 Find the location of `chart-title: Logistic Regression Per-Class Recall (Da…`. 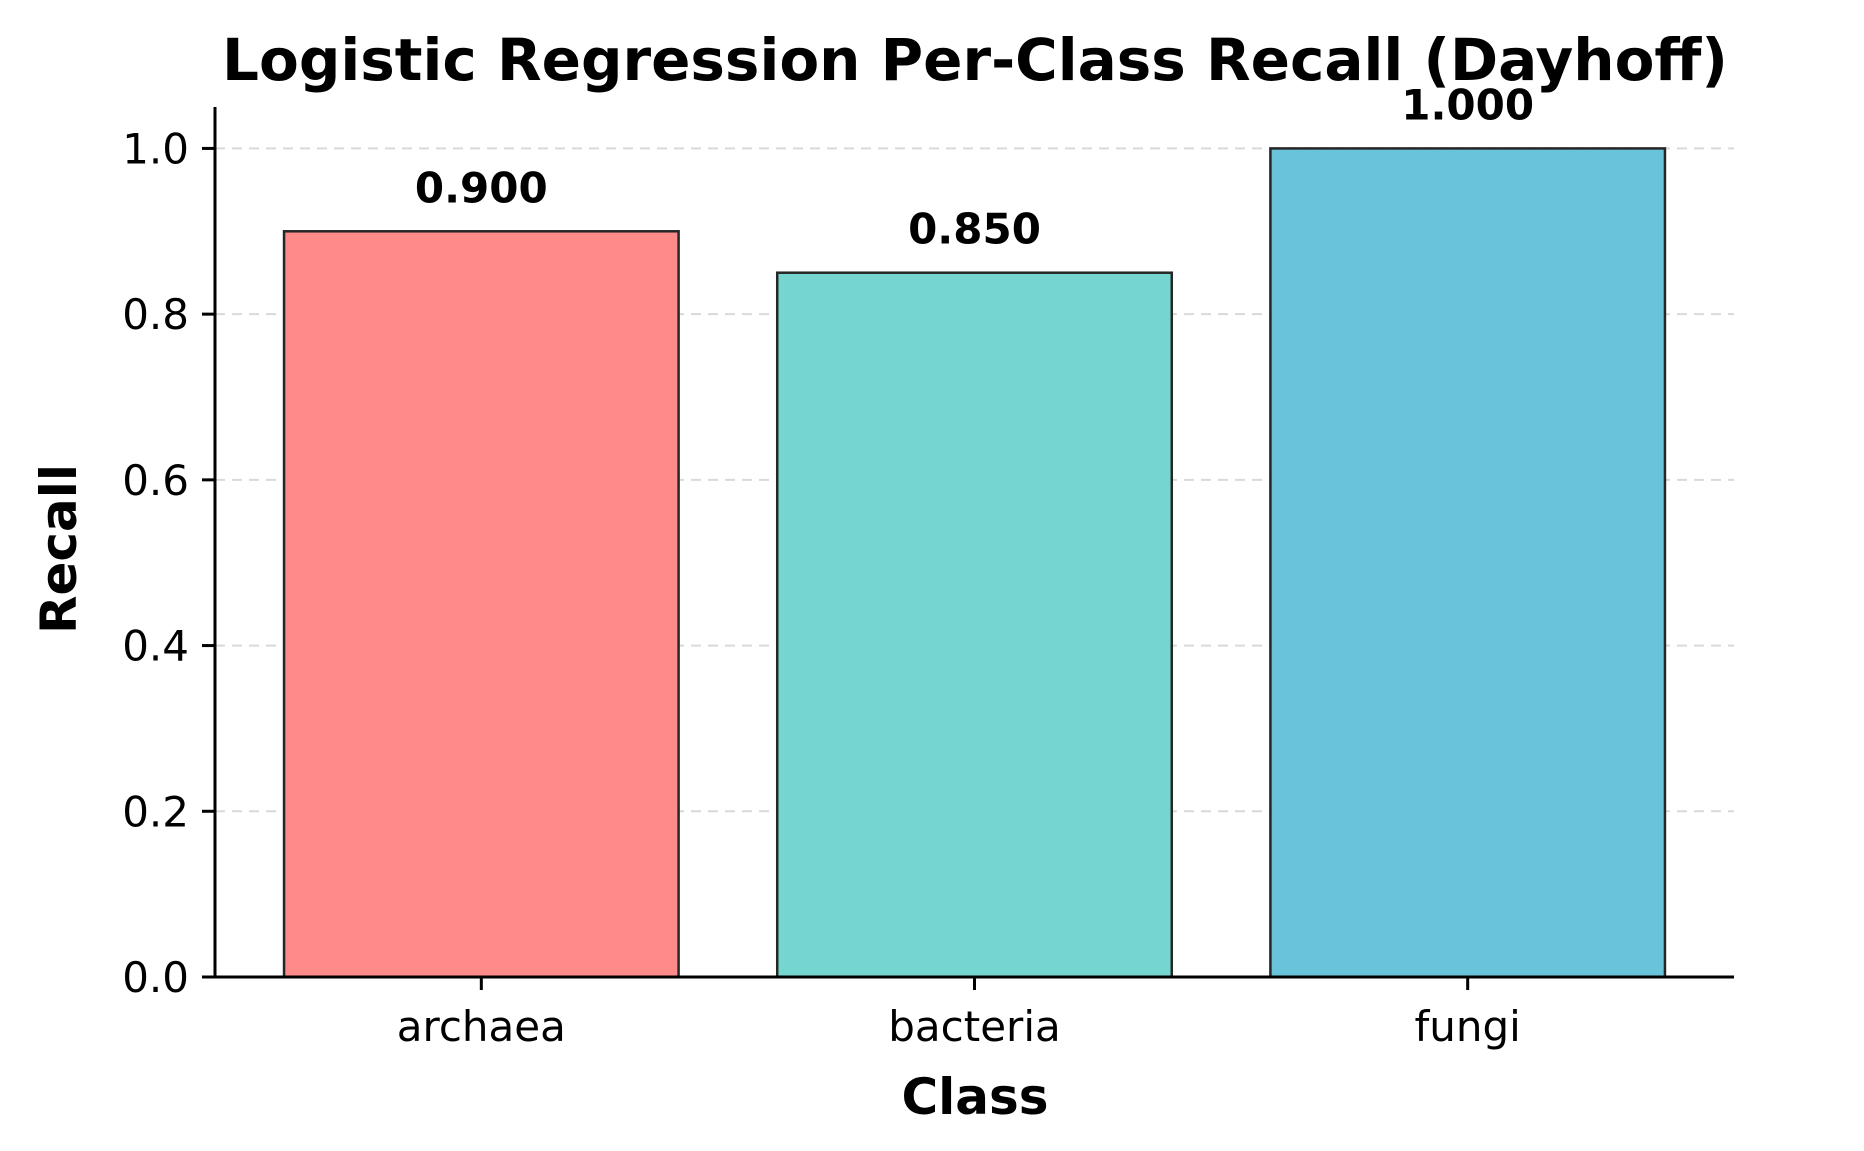

chart-title: Logistic Regression Per-Class Recall (Da… is located at coordinates (975, 60).